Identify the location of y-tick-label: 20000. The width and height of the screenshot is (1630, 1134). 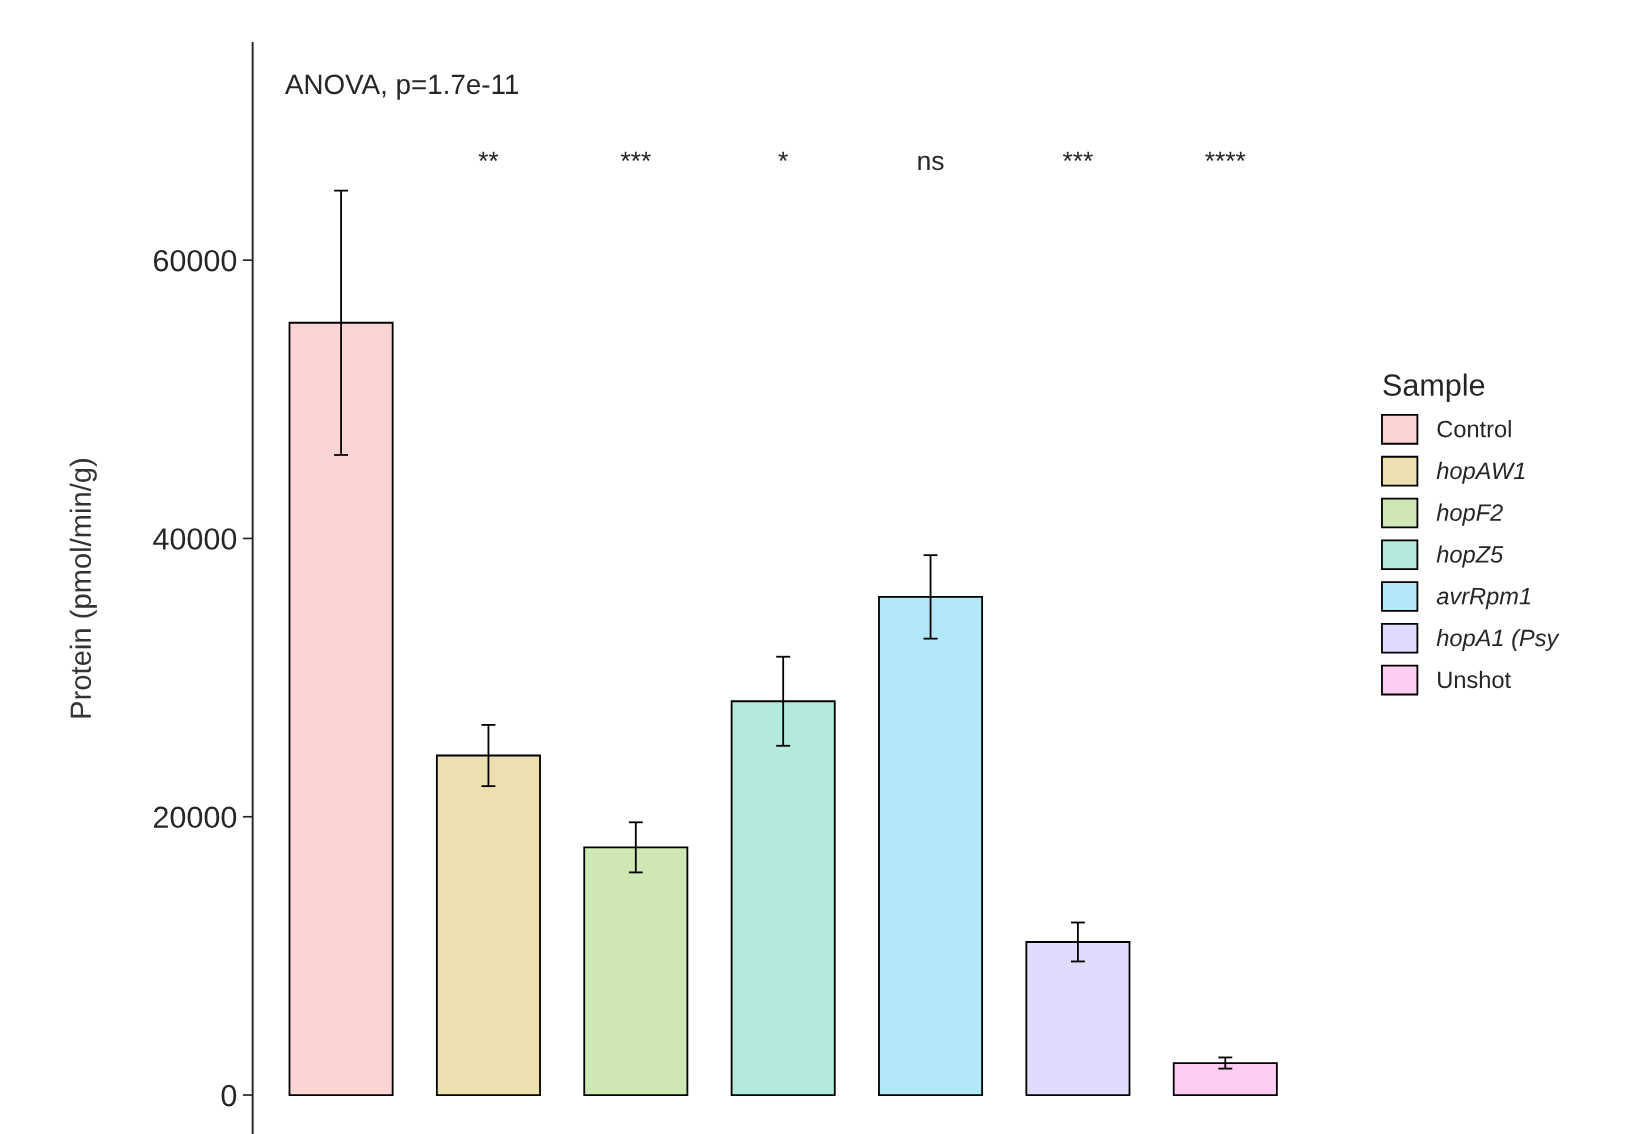
(195, 817).